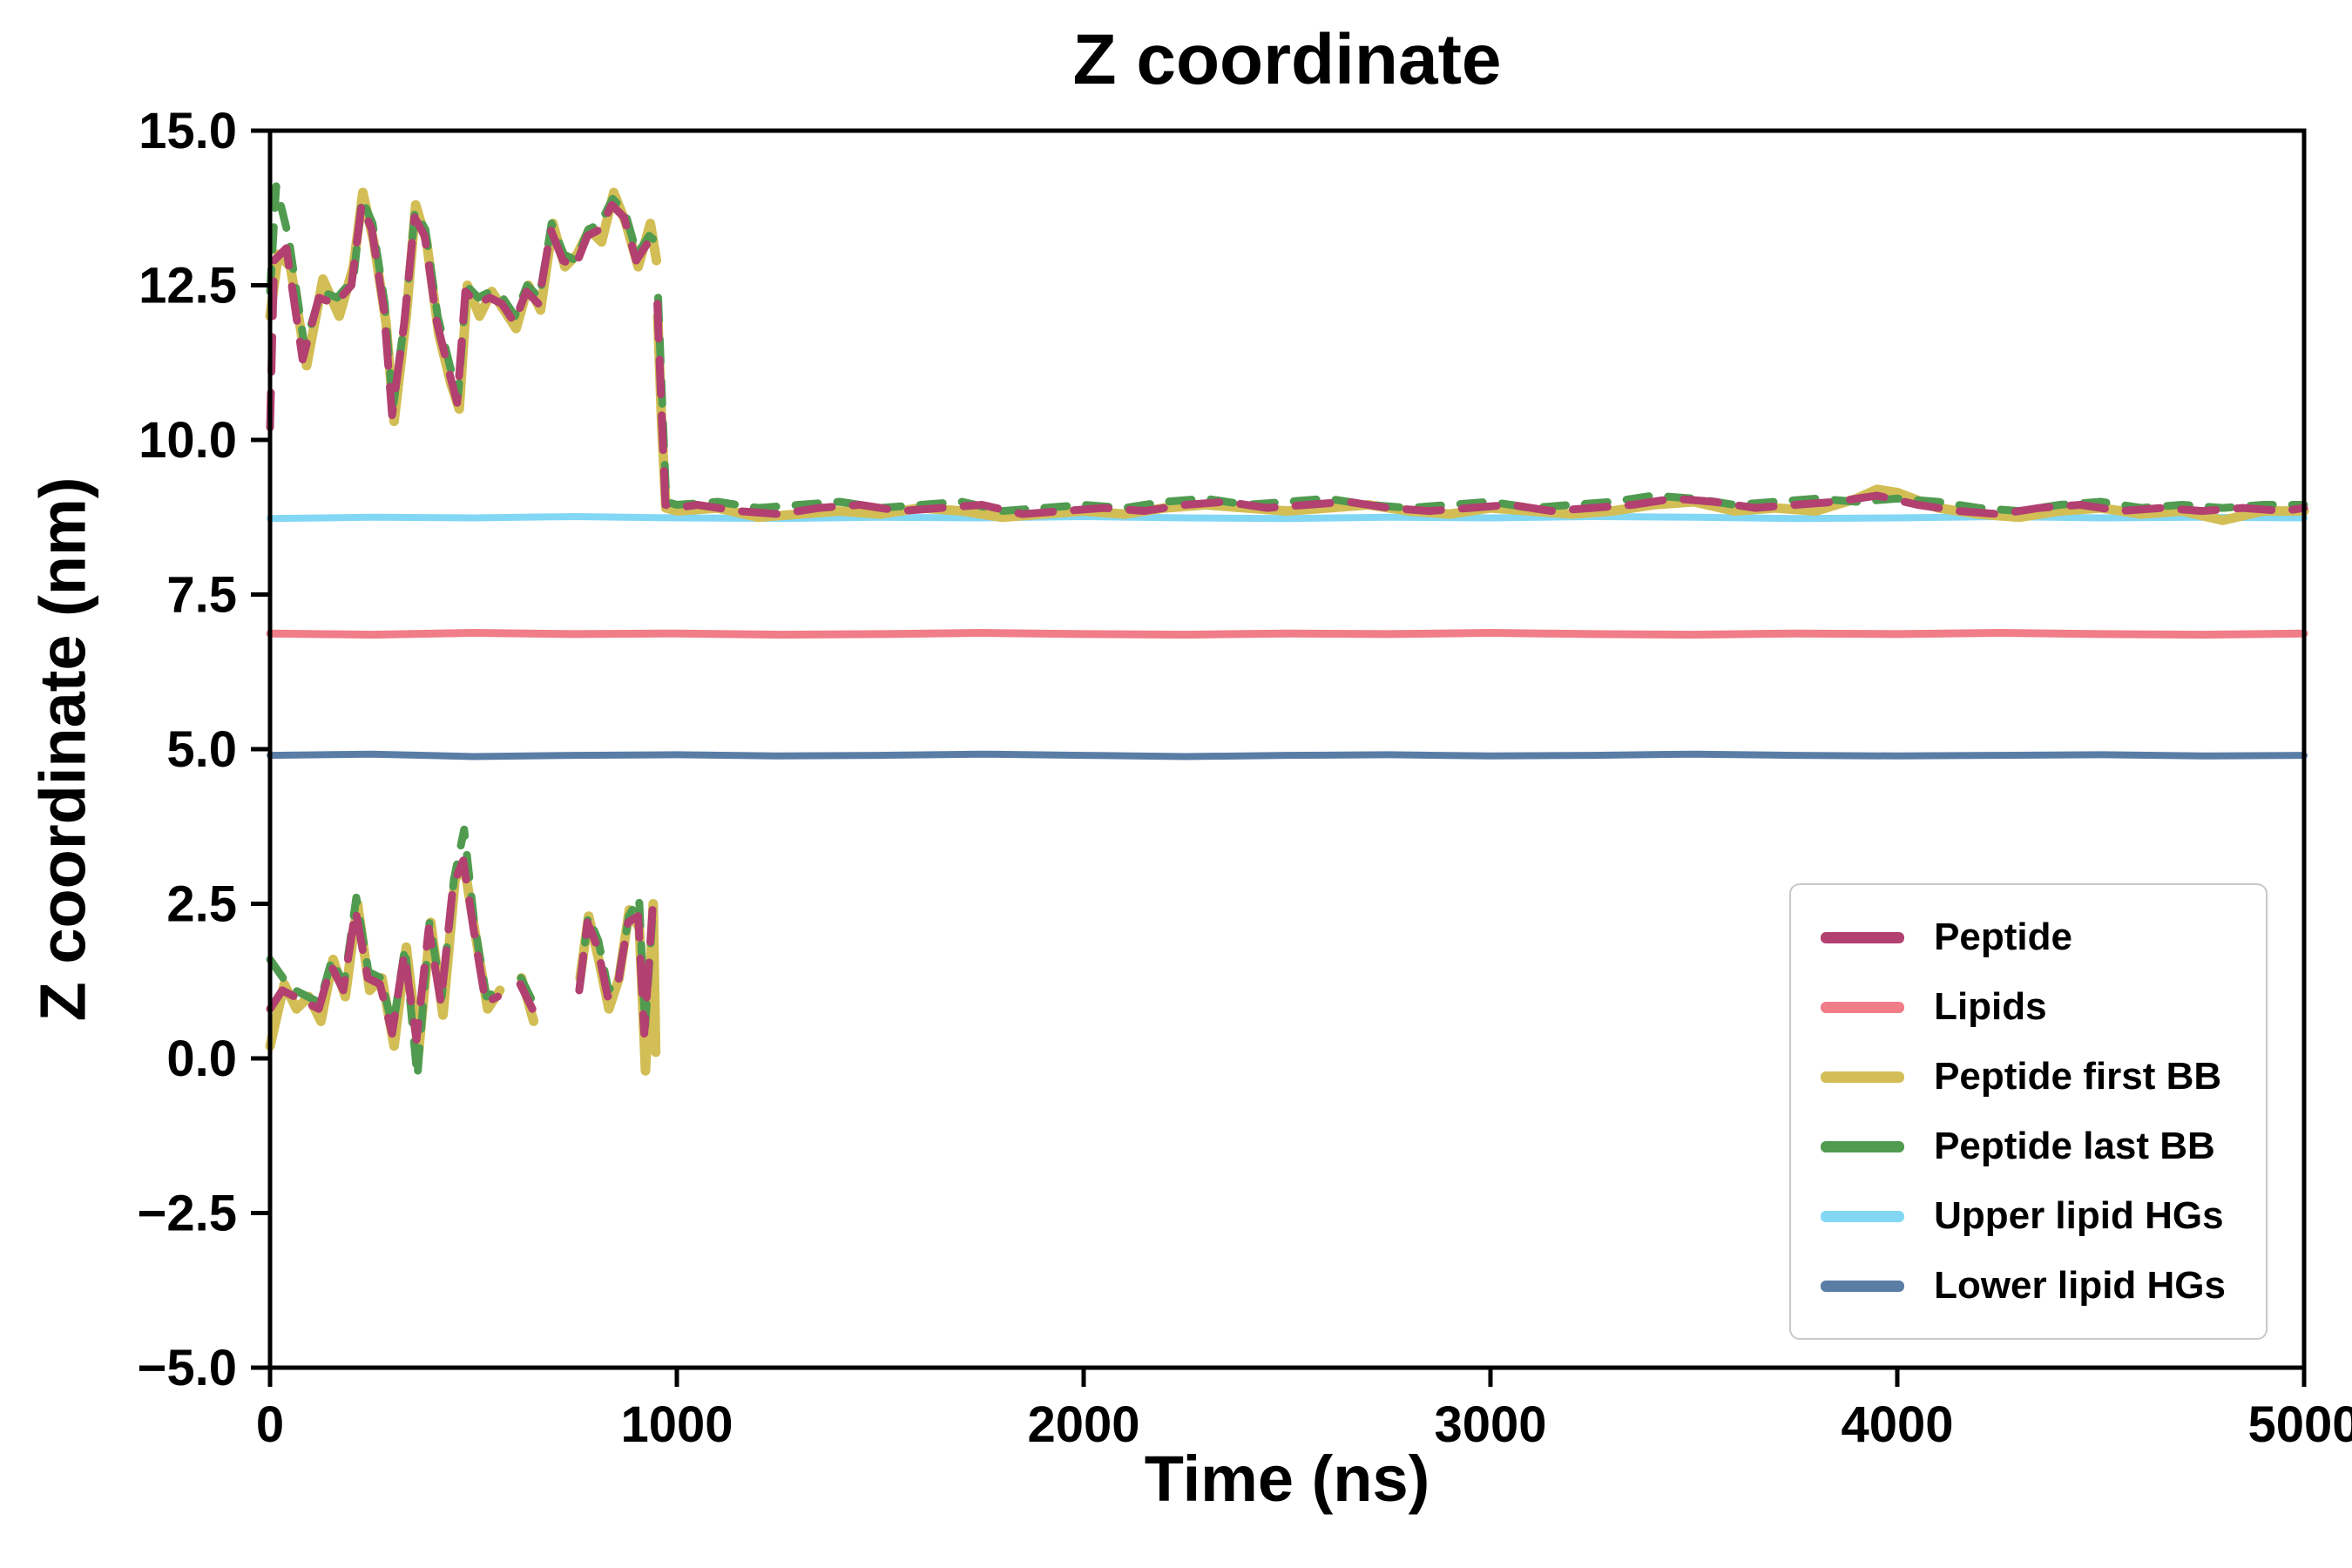 This screenshot has width=2352, height=1568. What do you see at coordinates (1287, 59) in the screenshot?
I see `chart-title: Z coordinate` at bounding box center [1287, 59].